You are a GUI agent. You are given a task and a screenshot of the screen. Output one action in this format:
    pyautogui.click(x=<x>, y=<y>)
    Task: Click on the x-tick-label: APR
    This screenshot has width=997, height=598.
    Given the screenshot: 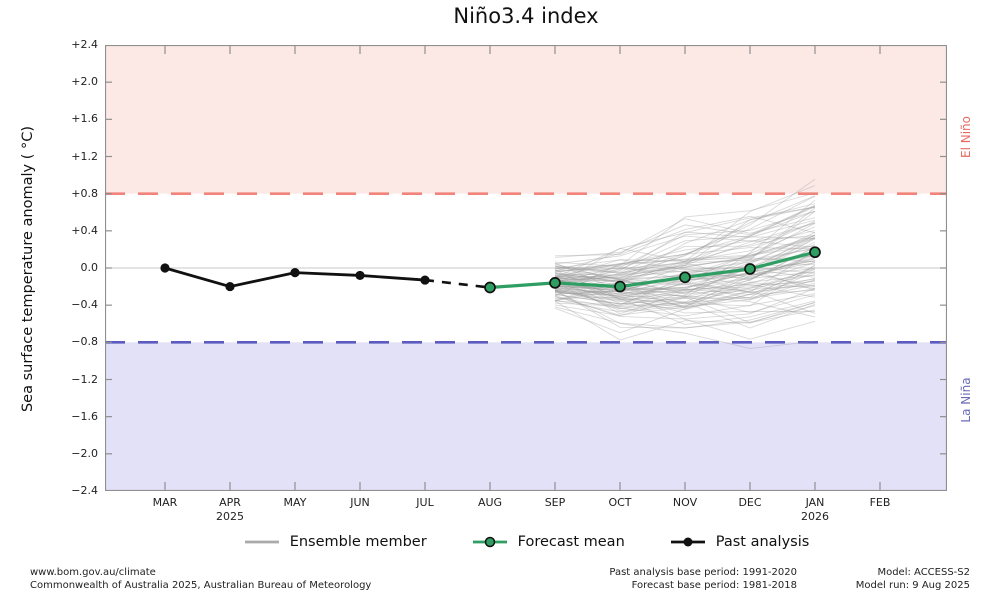 What is the action you would take?
    pyautogui.click(x=230, y=502)
    